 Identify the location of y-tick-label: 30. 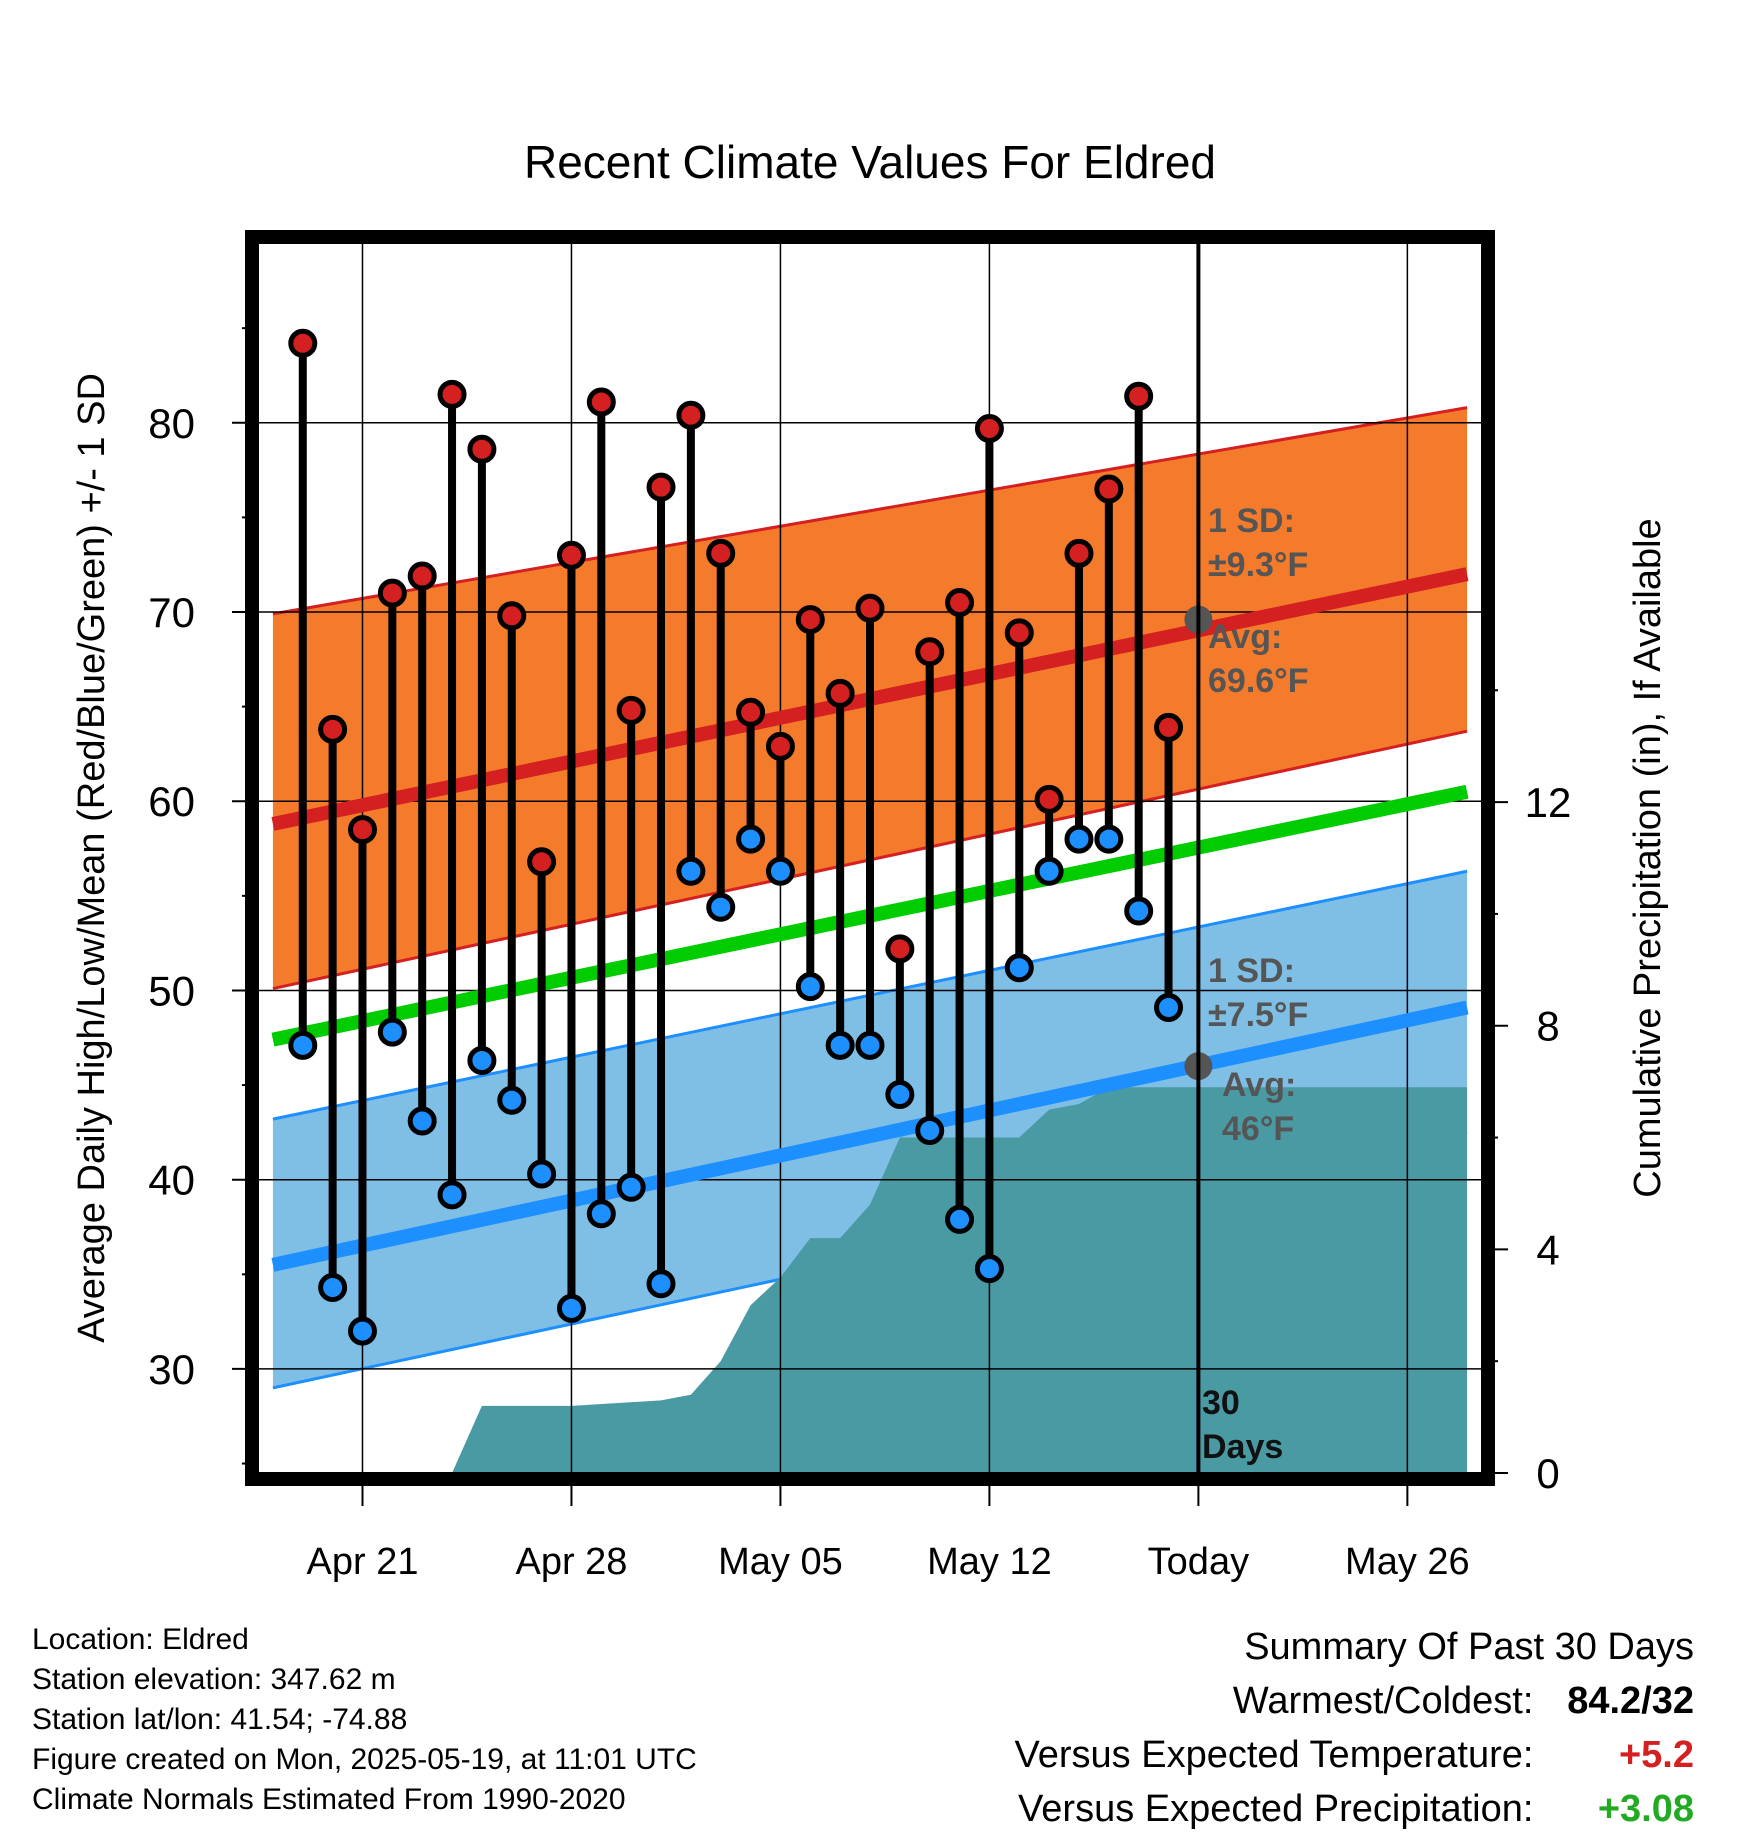
(171, 1369).